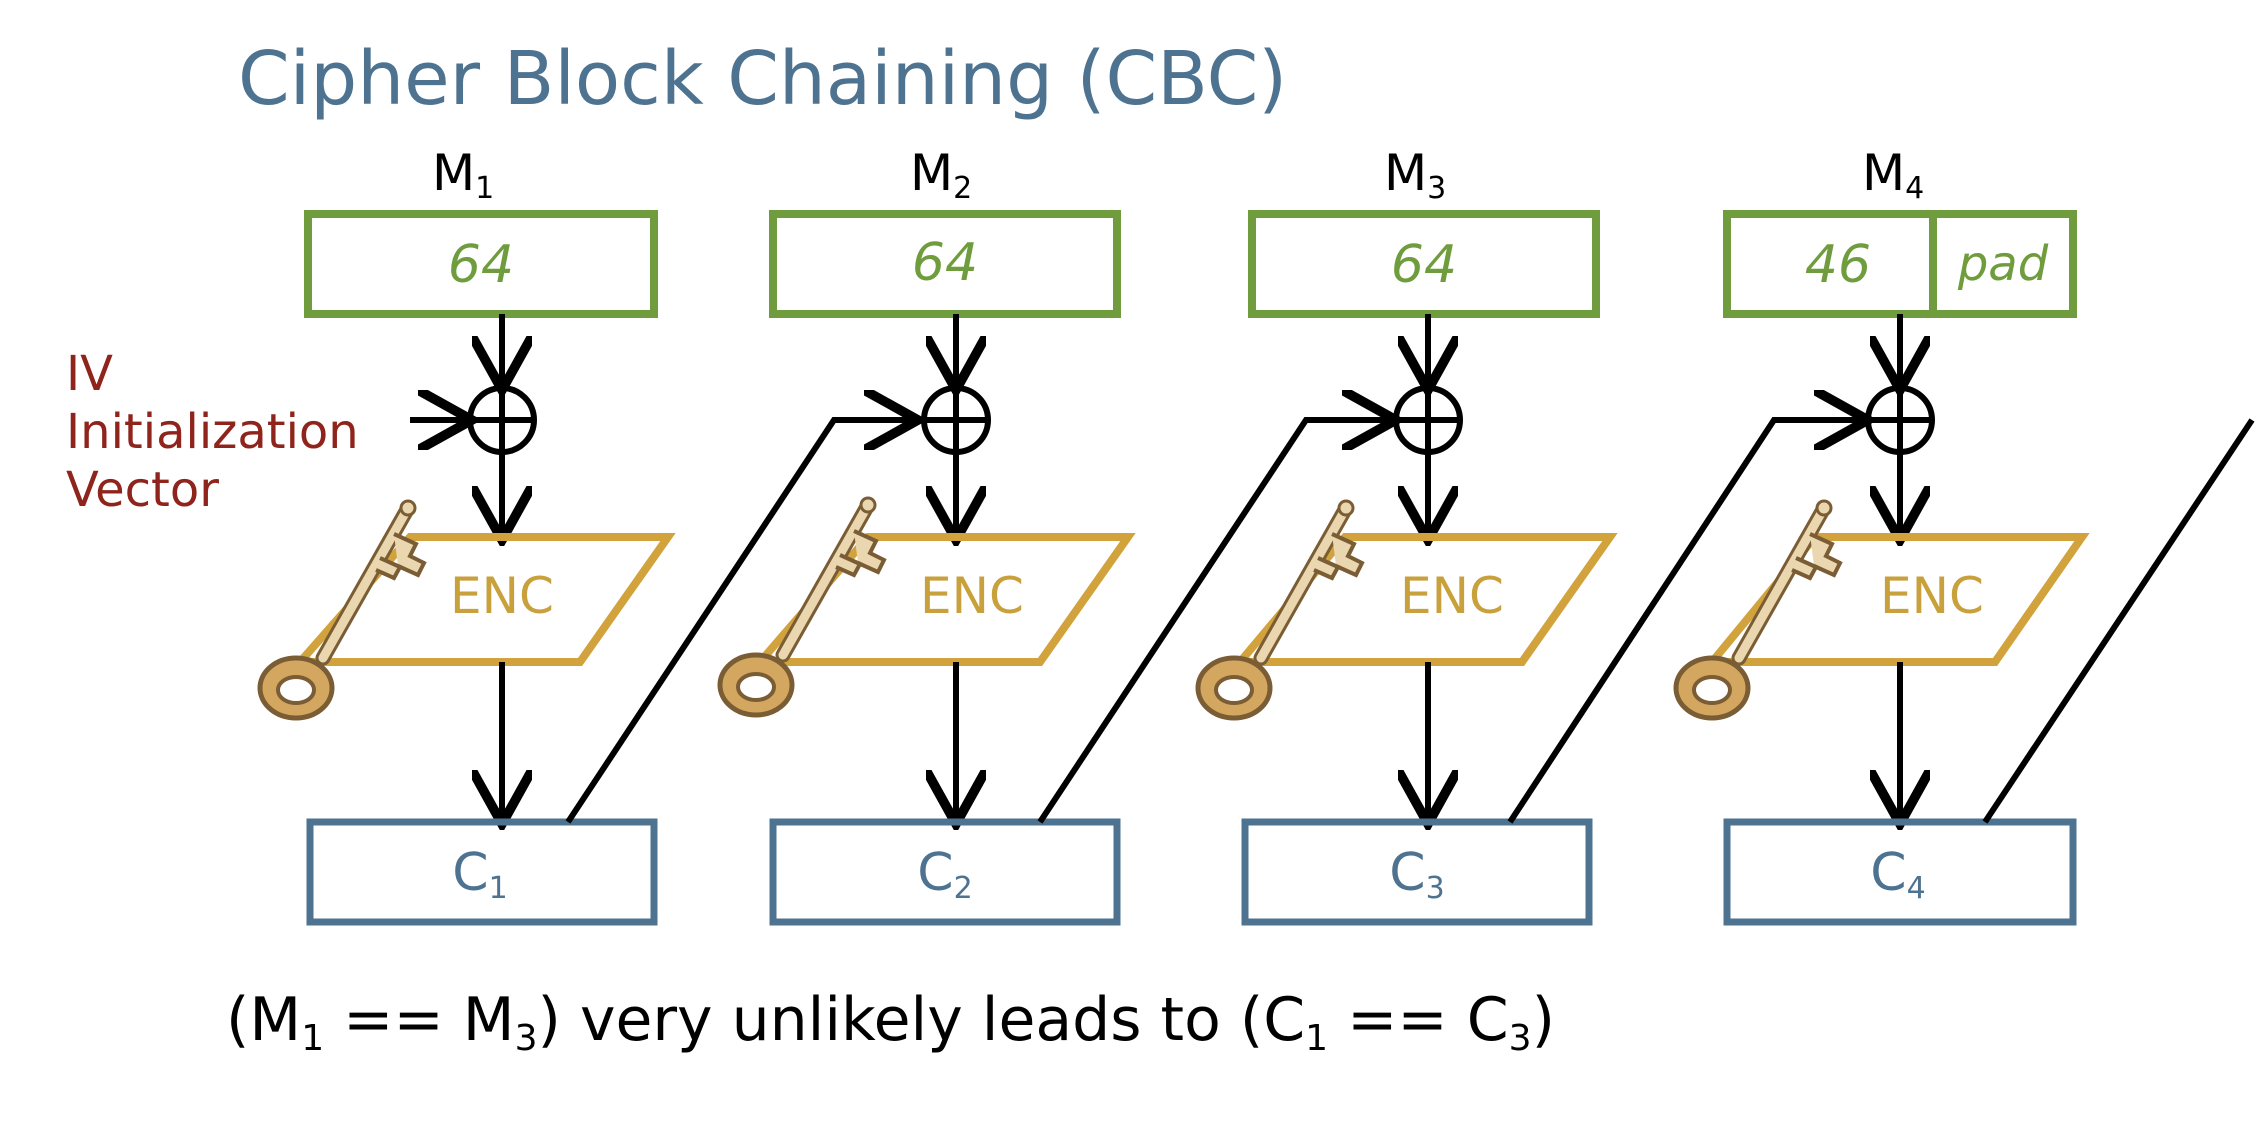 This screenshot has height=1122, width=2260. I want to click on iv-line1: Initialization, so click(212, 432).